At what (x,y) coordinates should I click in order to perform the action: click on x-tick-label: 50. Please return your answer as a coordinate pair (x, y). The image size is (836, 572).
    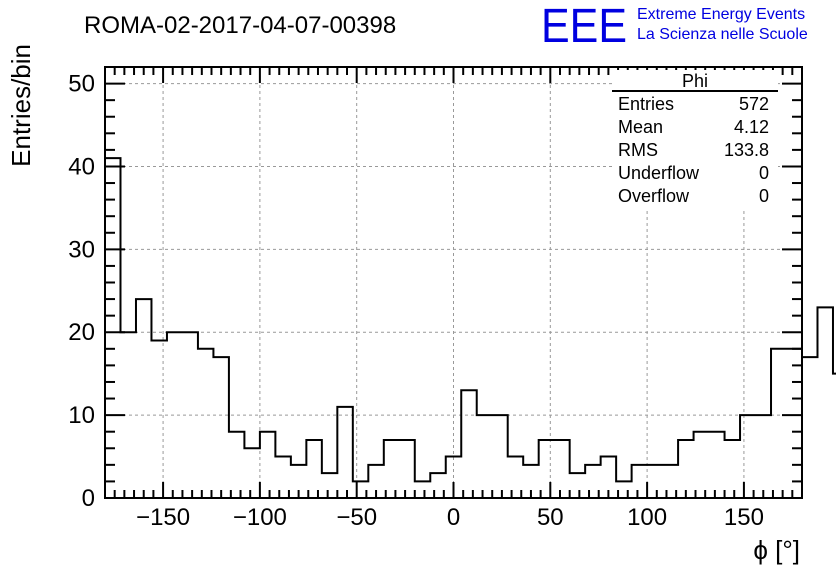
    Looking at the image, I should click on (550, 517).